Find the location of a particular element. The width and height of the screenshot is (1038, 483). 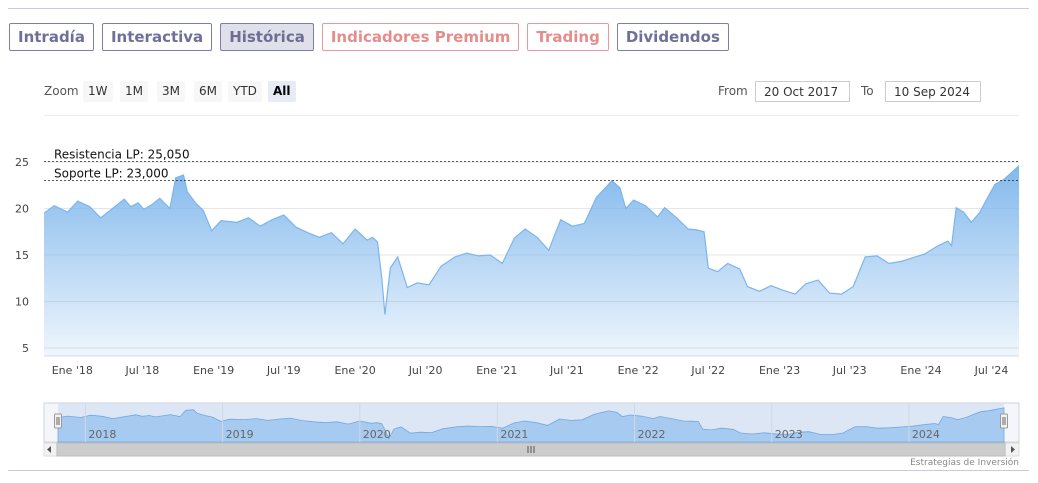

tab-historica: Histórica is located at coordinates (267, 37).